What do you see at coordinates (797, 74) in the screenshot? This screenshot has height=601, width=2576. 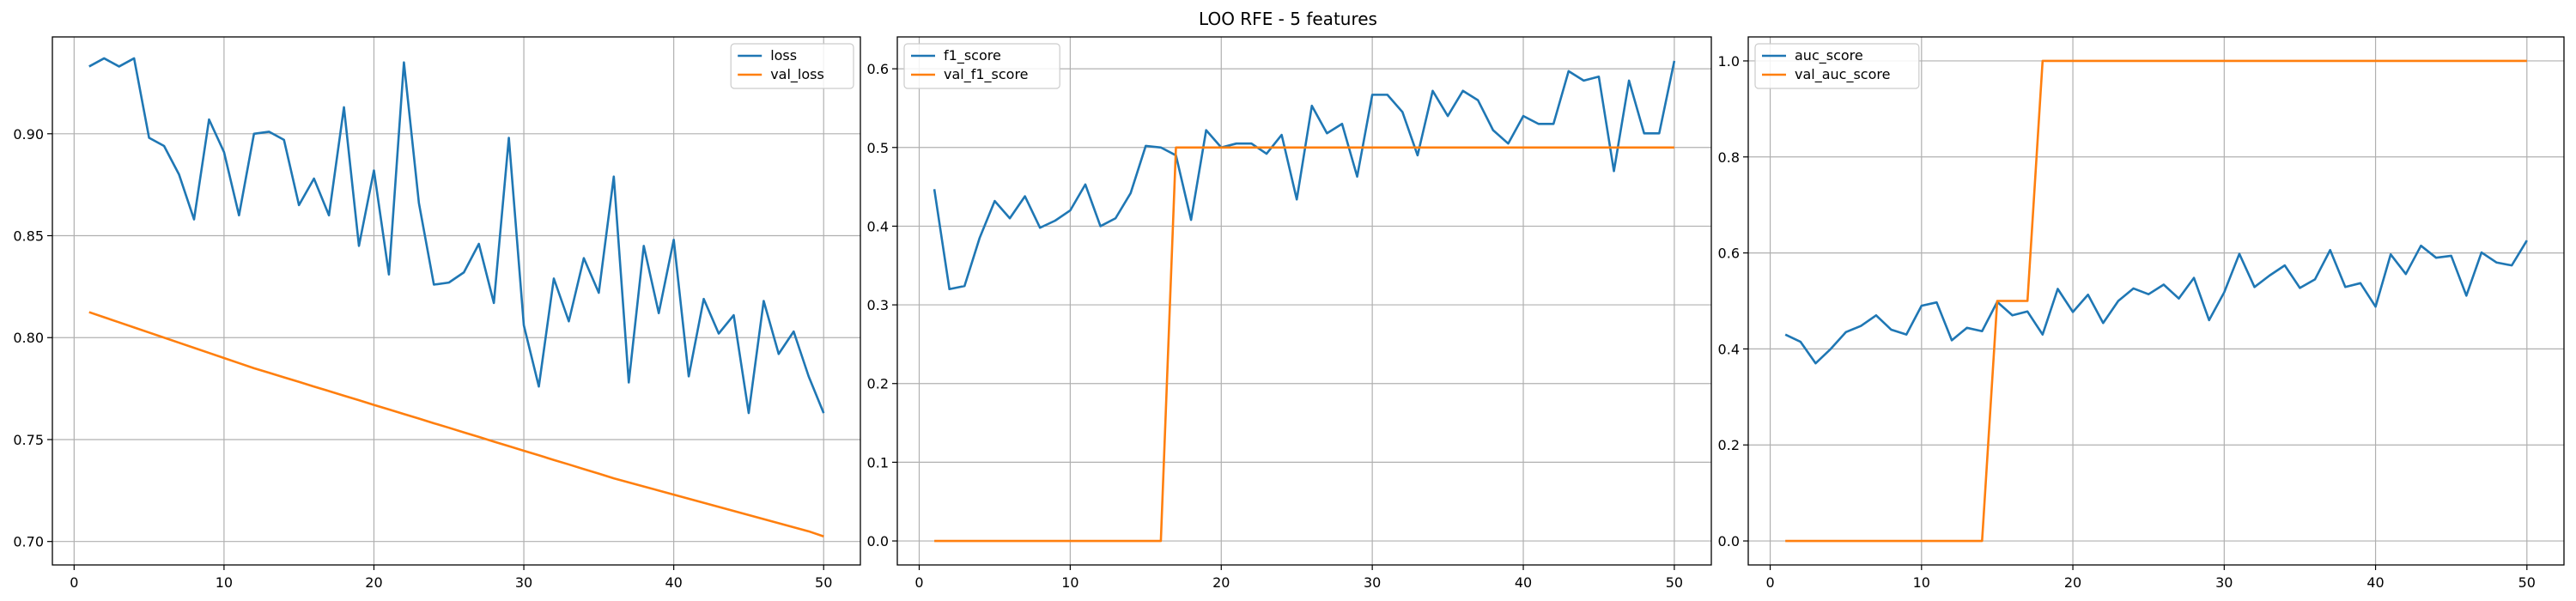 I see `legend-label: val_loss` at bounding box center [797, 74].